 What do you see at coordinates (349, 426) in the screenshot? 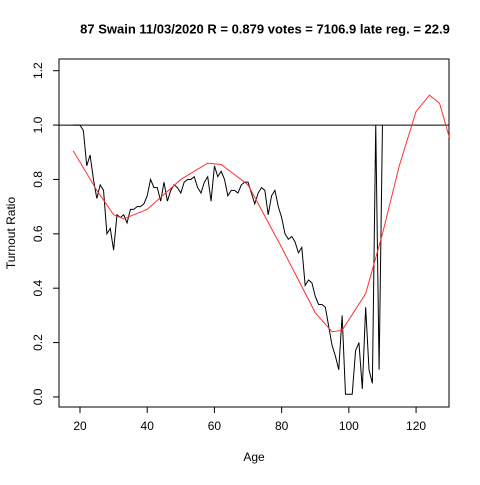
I see `x-tick-label: 100` at bounding box center [349, 426].